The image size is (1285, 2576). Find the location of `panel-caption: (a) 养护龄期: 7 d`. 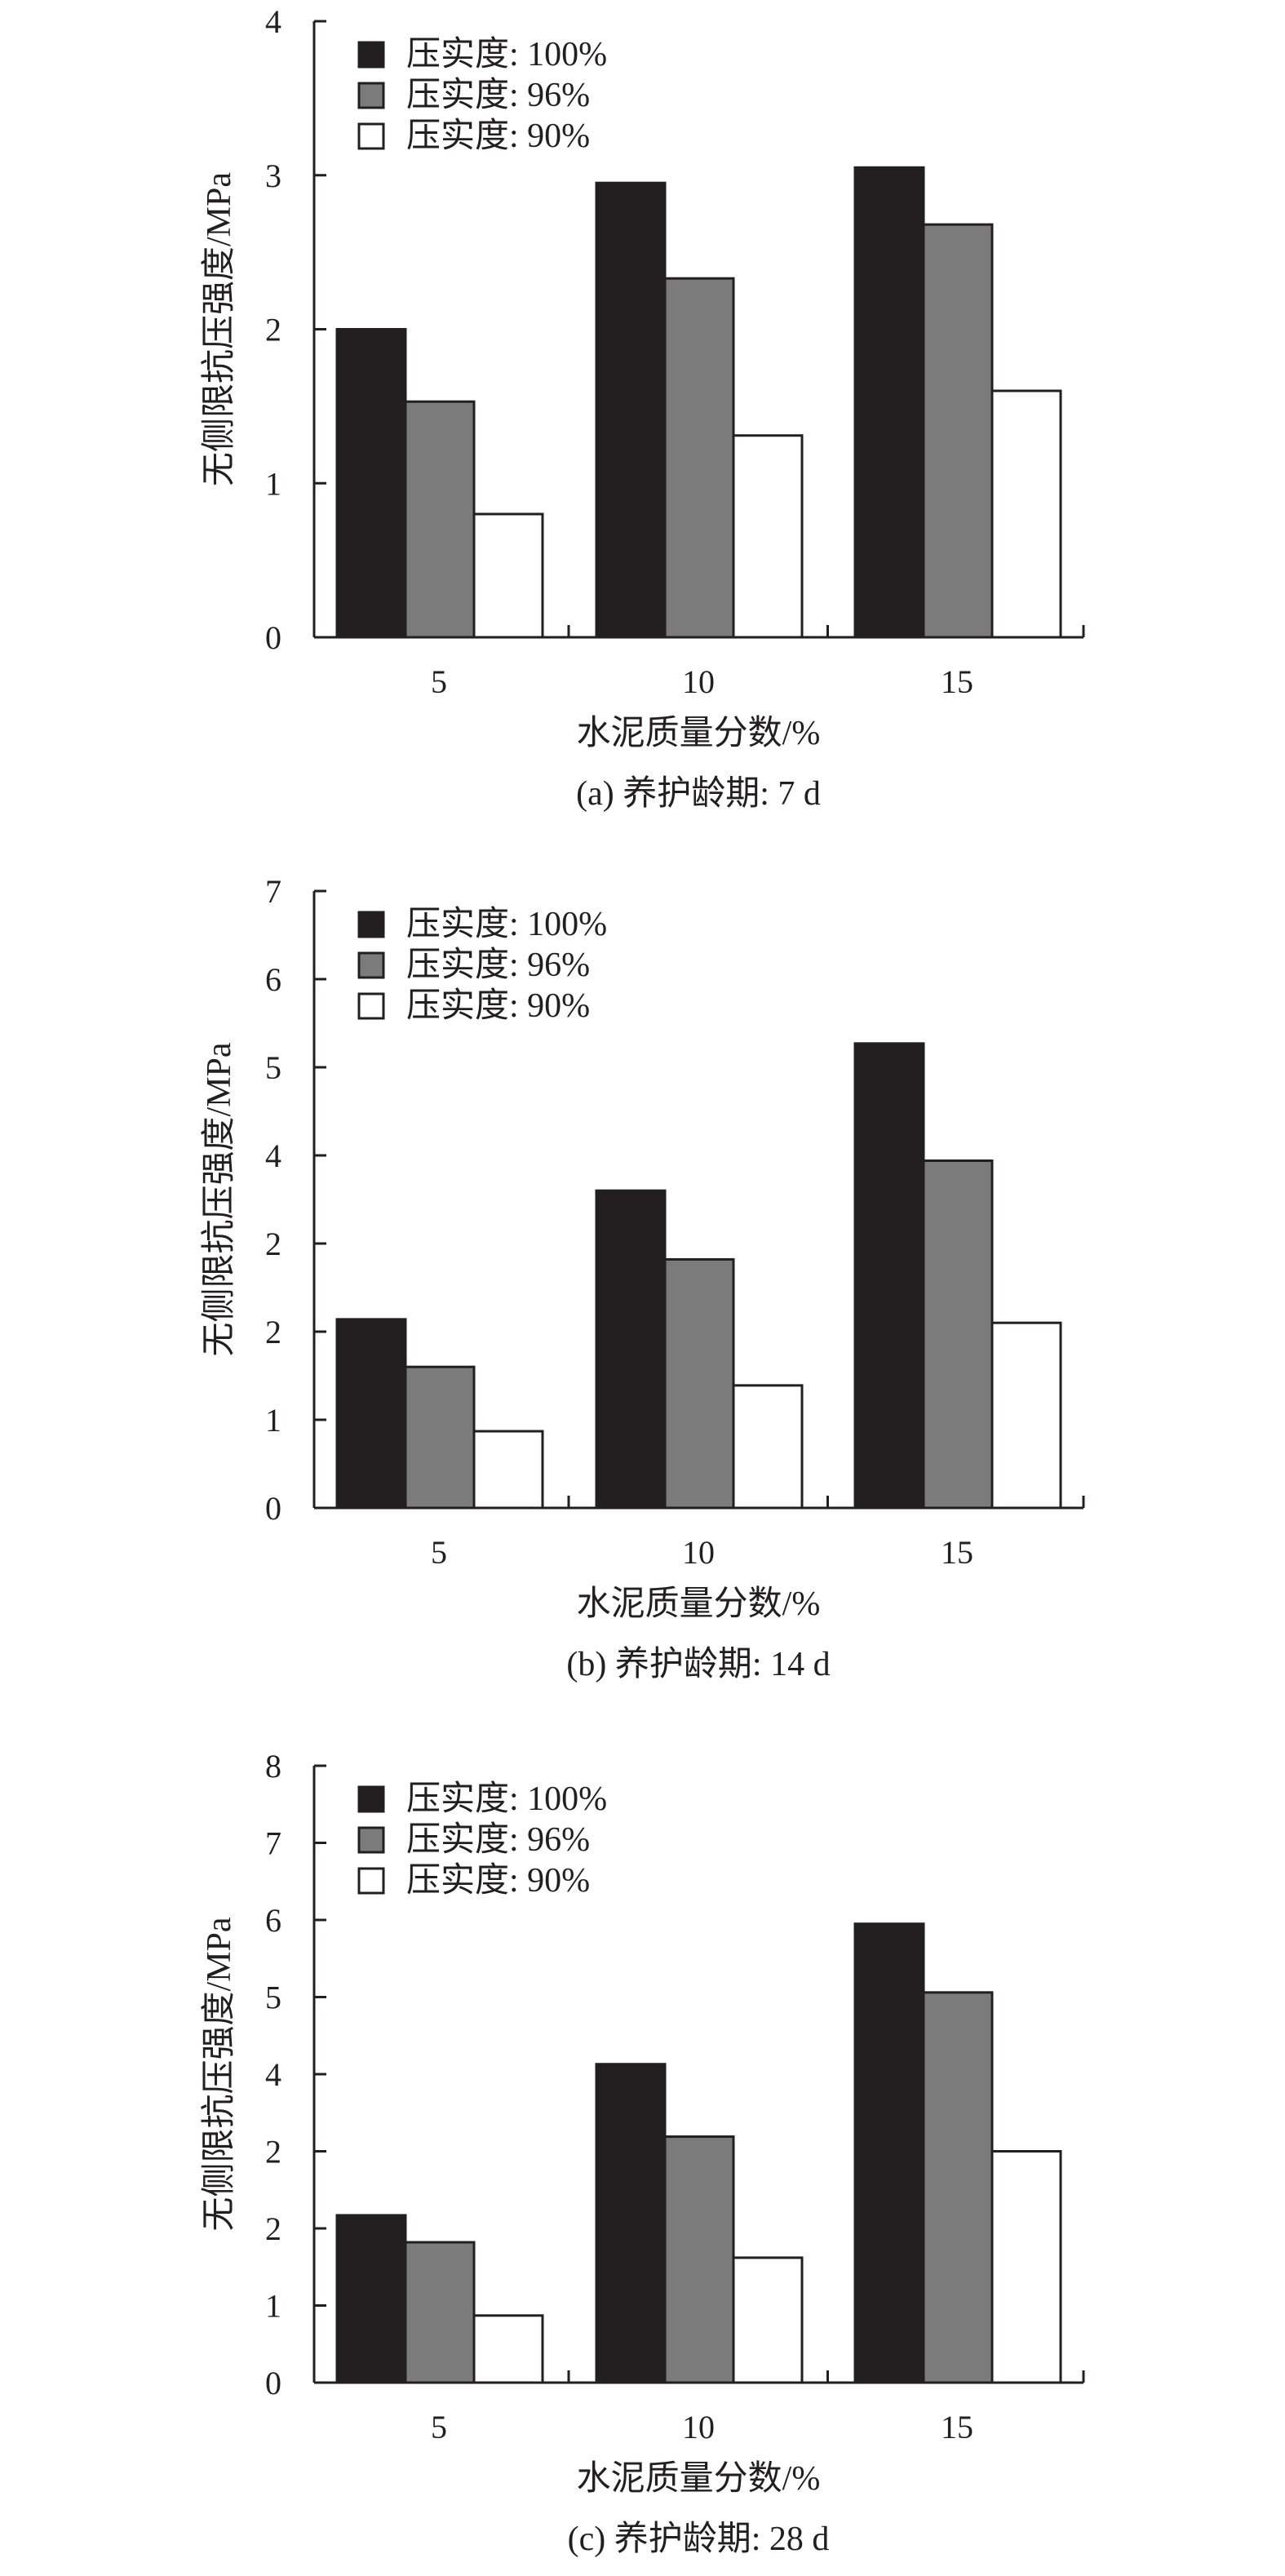

panel-caption: (a) 养护龄期: 7 d is located at coordinates (698, 793).